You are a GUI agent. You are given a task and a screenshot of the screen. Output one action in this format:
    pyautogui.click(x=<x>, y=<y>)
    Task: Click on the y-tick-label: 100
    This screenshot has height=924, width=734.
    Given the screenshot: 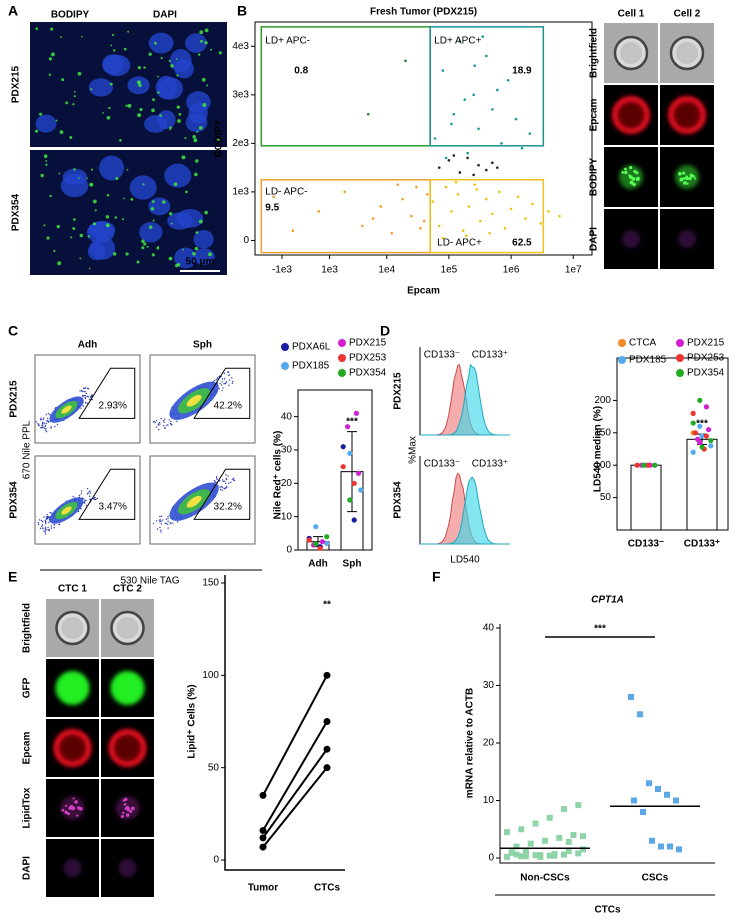 What is the action you would take?
    pyautogui.click(x=602, y=465)
    